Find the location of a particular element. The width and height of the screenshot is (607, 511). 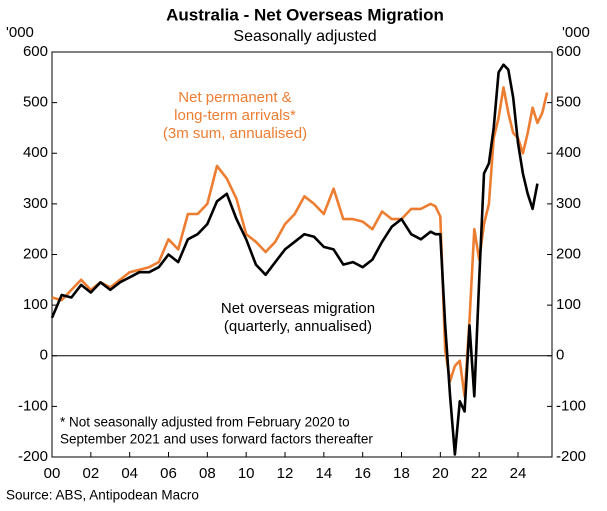

y-tick-label: 100 is located at coordinates (35, 304).